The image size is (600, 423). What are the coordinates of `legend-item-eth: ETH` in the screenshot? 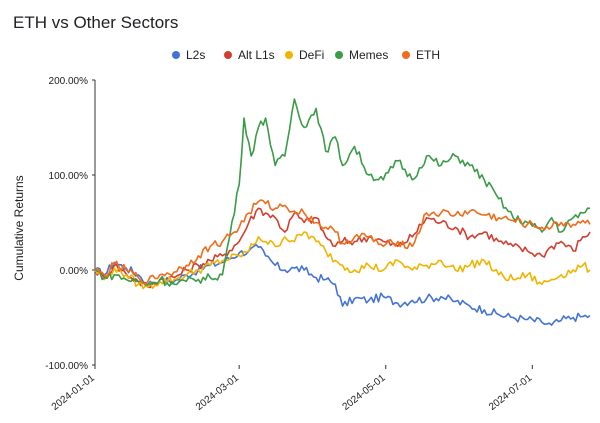 It's located at (421, 55).